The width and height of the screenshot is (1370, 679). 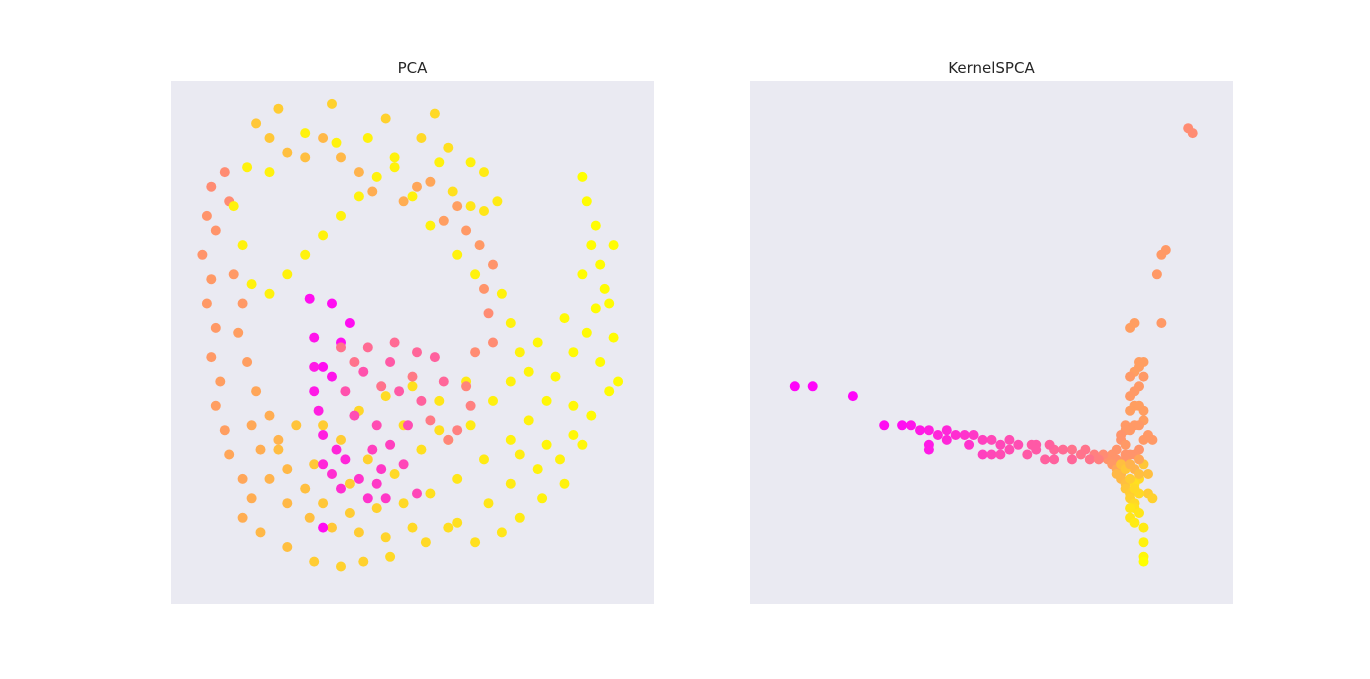 I want to click on pca-title: PCA, so click(x=412, y=68).